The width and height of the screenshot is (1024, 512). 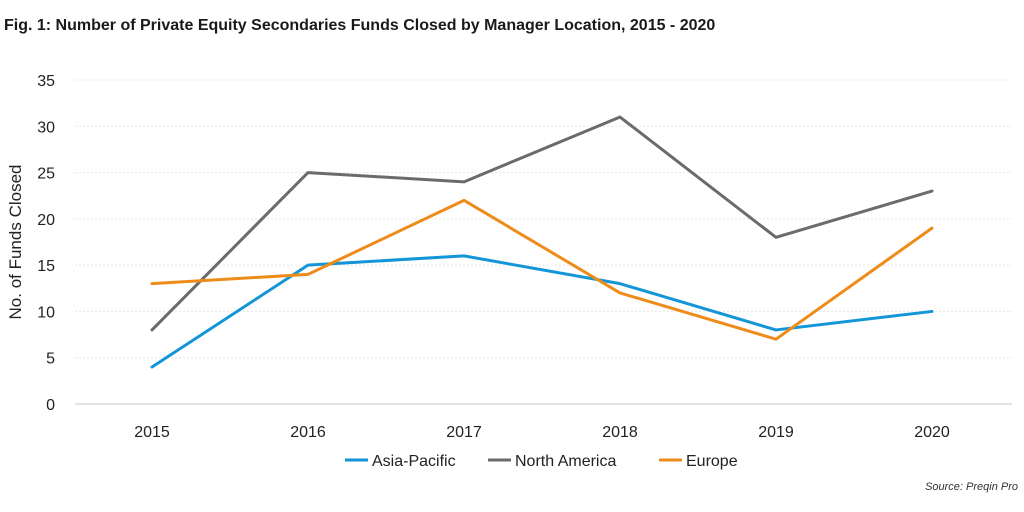 What do you see at coordinates (620, 432) in the screenshot?
I see `x-tick-label: 2018` at bounding box center [620, 432].